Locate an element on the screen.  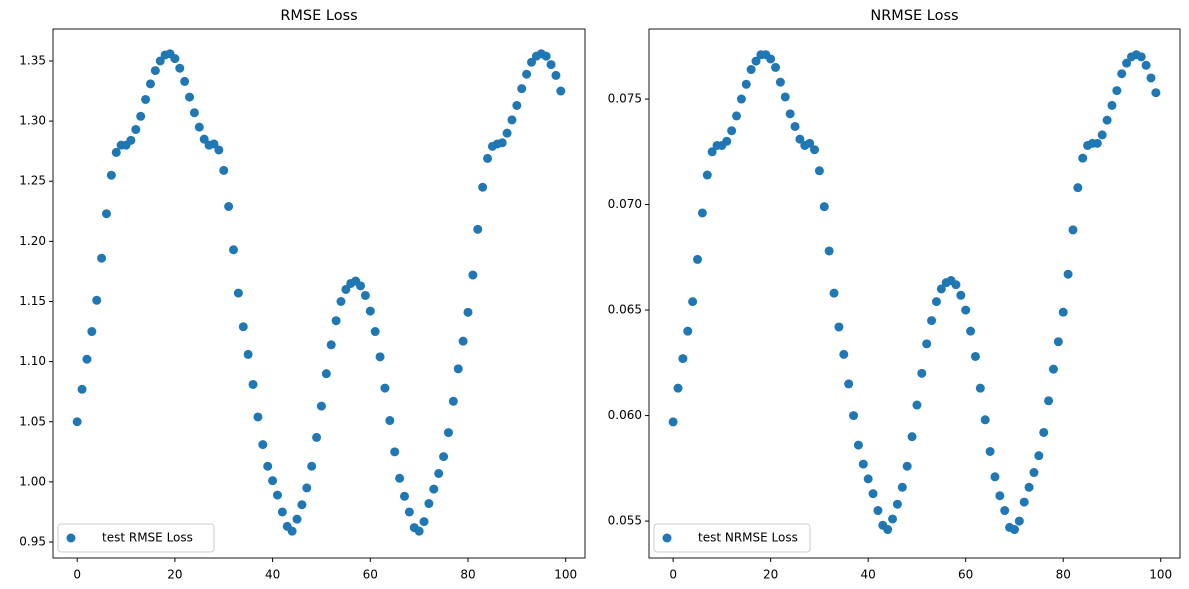
y-tick-label: 1.30 is located at coordinates (32, 121).